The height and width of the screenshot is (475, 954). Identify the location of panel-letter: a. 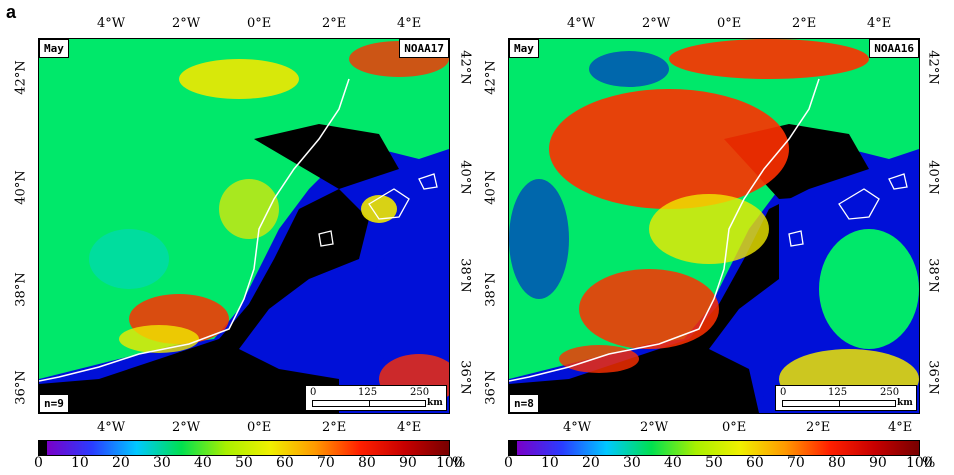
(11, 12).